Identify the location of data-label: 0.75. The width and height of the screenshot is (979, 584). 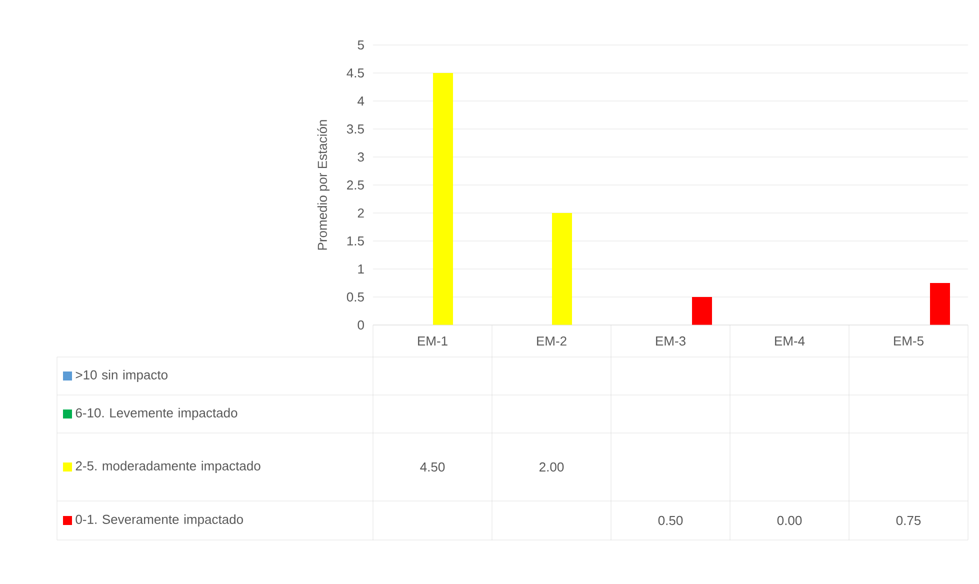
(908, 521).